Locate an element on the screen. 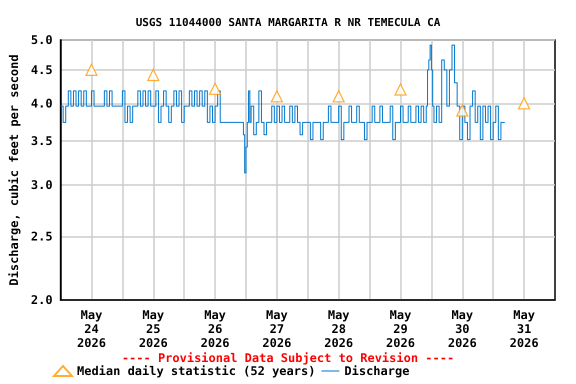  y-tick-label: 5.0 is located at coordinates (41, 40).